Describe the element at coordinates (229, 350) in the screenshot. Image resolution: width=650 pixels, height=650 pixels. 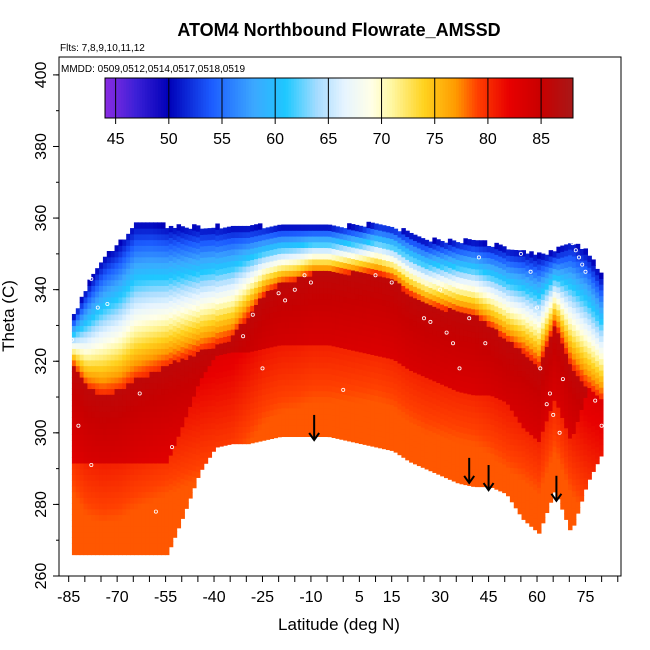
I see `heatmap-cell-2023` at that location.